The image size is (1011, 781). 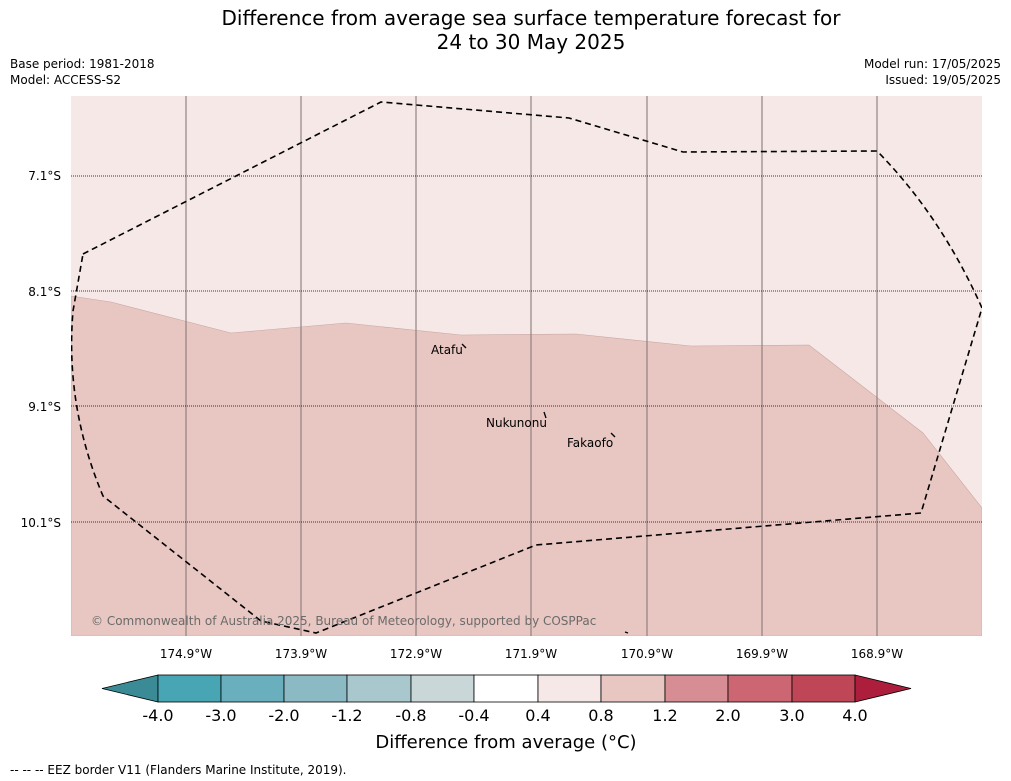 What do you see at coordinates (792, 715) in the screenshot?
I see `colorbar-tick-11: 3.0` at bounding box center [792, 715].